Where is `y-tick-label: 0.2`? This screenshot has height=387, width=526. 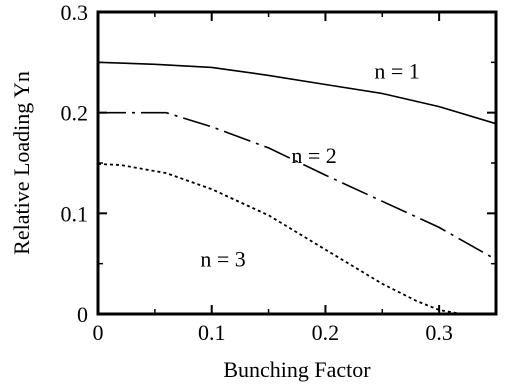
y-tick-label: 0.2 is located at coordinates (75, 113).